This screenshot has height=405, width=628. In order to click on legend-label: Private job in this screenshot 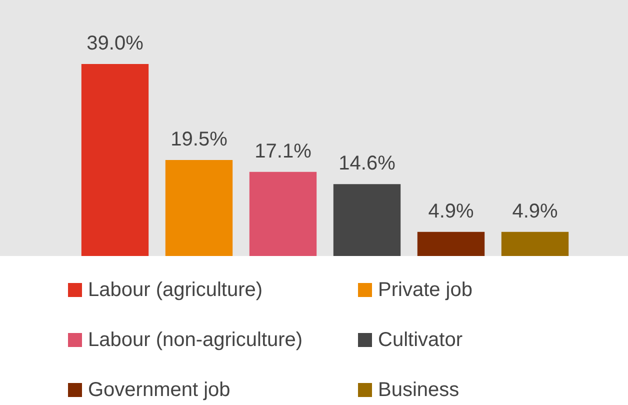, I will do `click(425, 290)`.